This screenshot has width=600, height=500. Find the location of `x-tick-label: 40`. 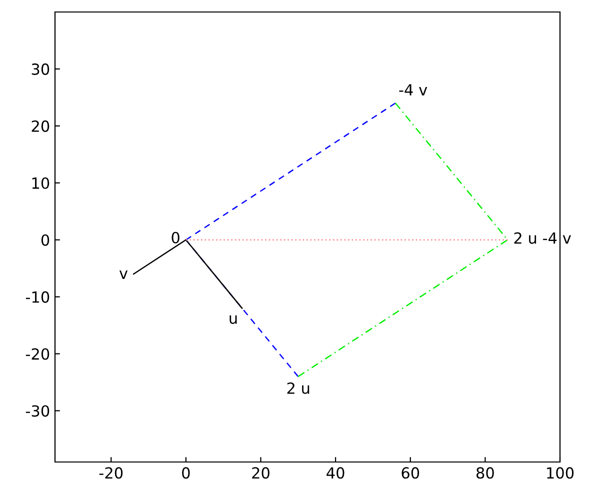

x-tick-label: 40 is located at coordinates (335, 473).